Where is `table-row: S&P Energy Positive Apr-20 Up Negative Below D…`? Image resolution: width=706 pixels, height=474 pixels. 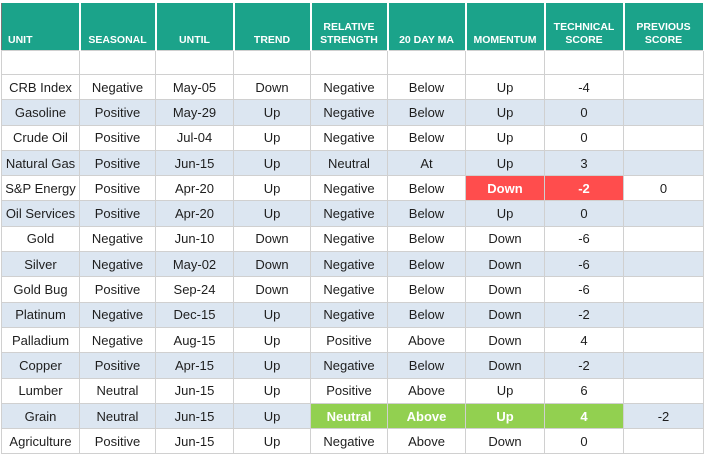 table-row: S&P Energy Positive Apr-20 Up Negative Below D… is located at coordinates (352, 188).